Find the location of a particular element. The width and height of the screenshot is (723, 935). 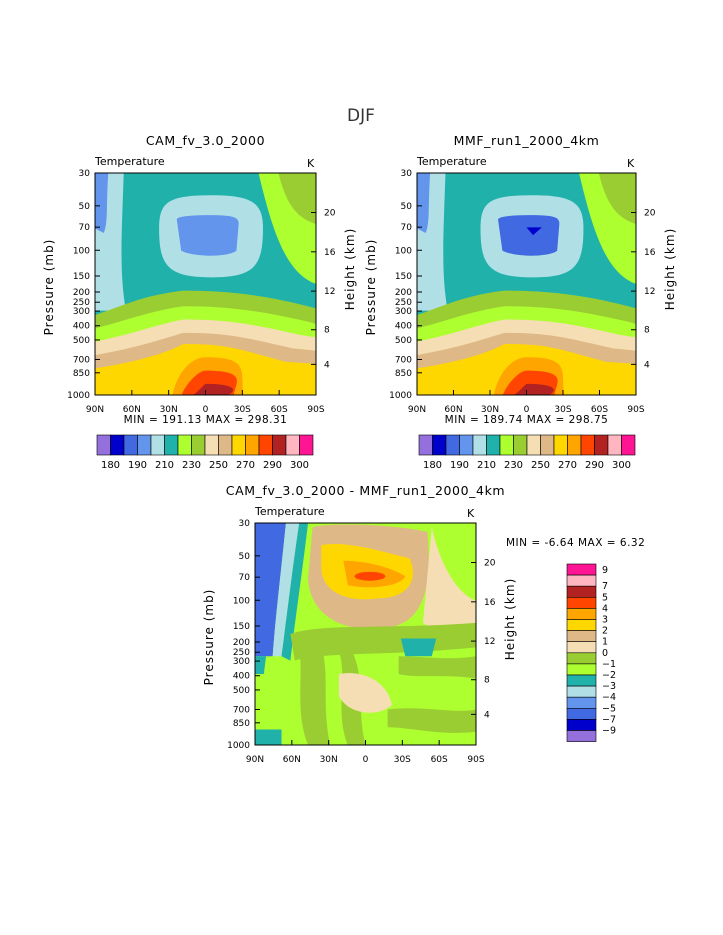

colorbar-label: 290 is located at coordinates (594, 465).